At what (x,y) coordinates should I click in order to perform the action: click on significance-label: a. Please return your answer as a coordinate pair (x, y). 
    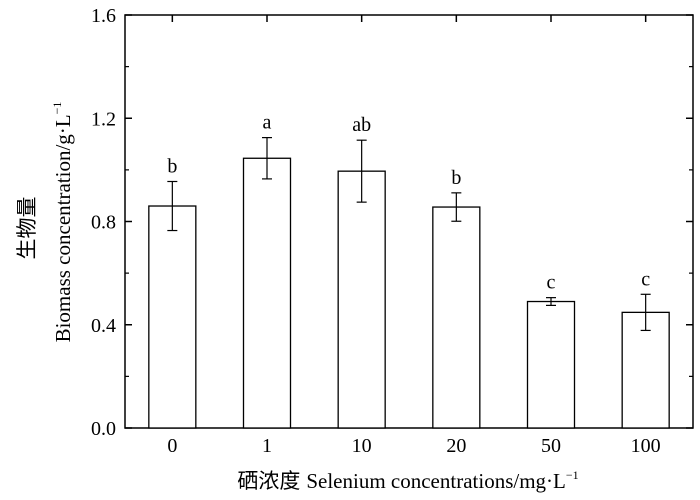
    Looking at the image, I should click on (267, 123).